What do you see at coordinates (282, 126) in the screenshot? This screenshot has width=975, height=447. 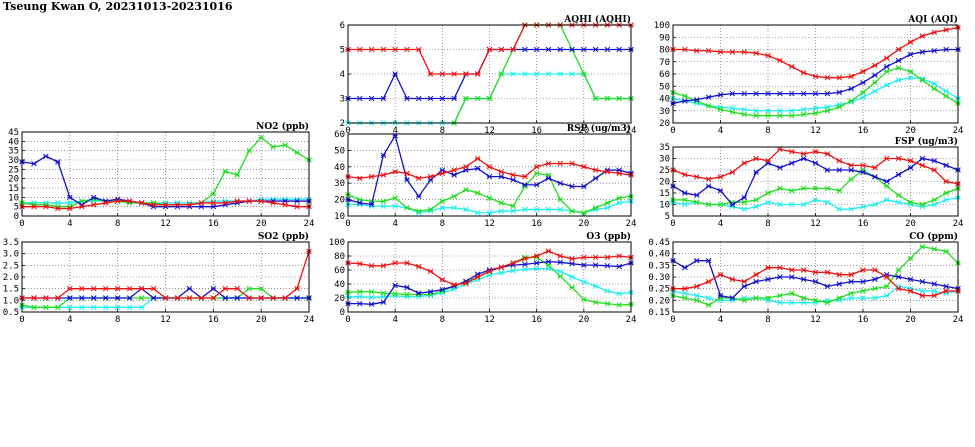 I see `chart-title: NO2 (ppb)` at bounding box center [282, 126].